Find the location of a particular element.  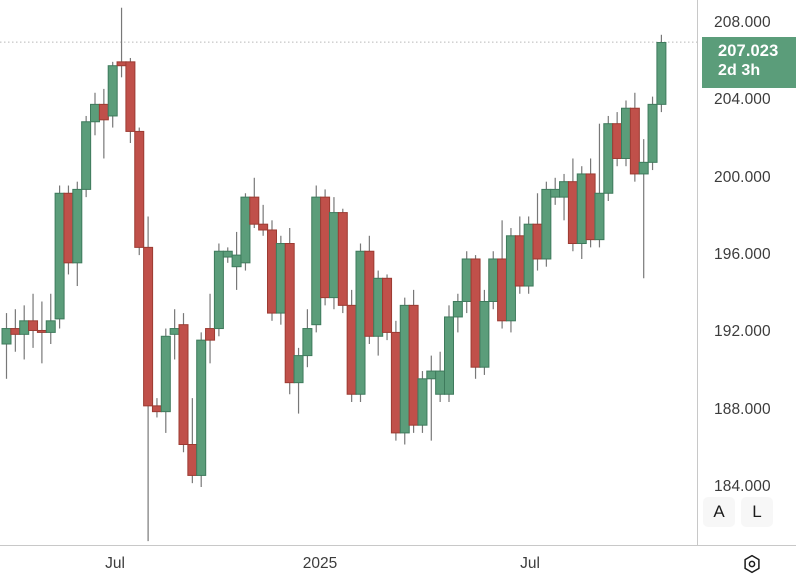

auto-scale-button: A is located at coordinates (719, 512).